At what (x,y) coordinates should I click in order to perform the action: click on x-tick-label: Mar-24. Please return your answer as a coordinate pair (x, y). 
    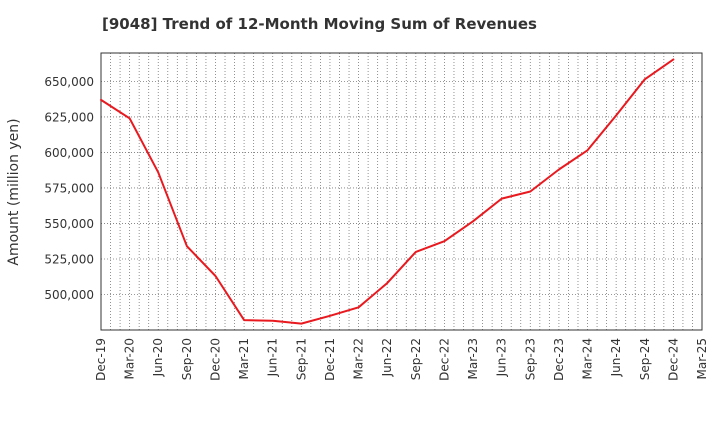
    Looking at the image, I should click on (588, 358).